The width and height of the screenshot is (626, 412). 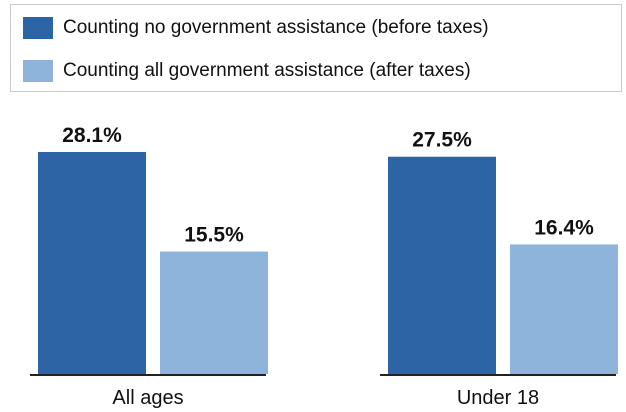 What do you see at coordinates (38, 71) in the screenshot?
I see `legend-swatch-after-taxes` at bounding box center [38, 71].